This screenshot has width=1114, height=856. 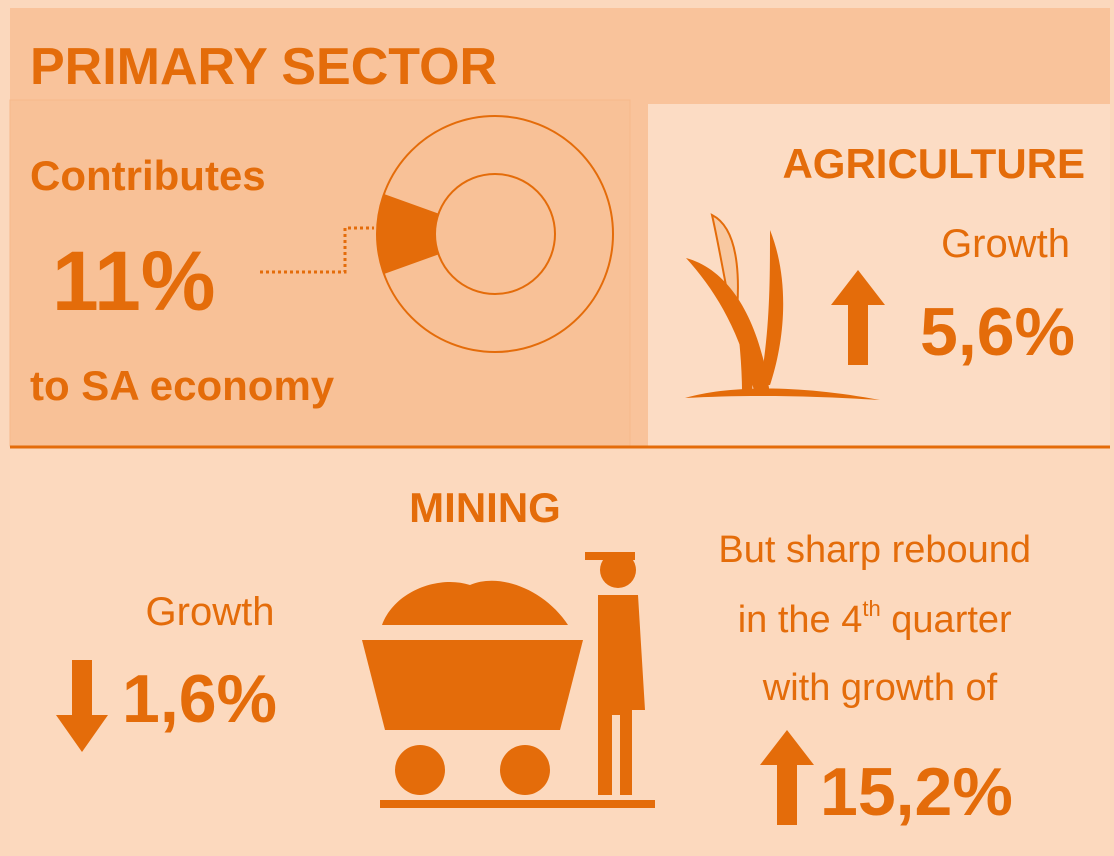 I want to click on agriculture-title: AGRICULTURE, so click(x=933, y=163).